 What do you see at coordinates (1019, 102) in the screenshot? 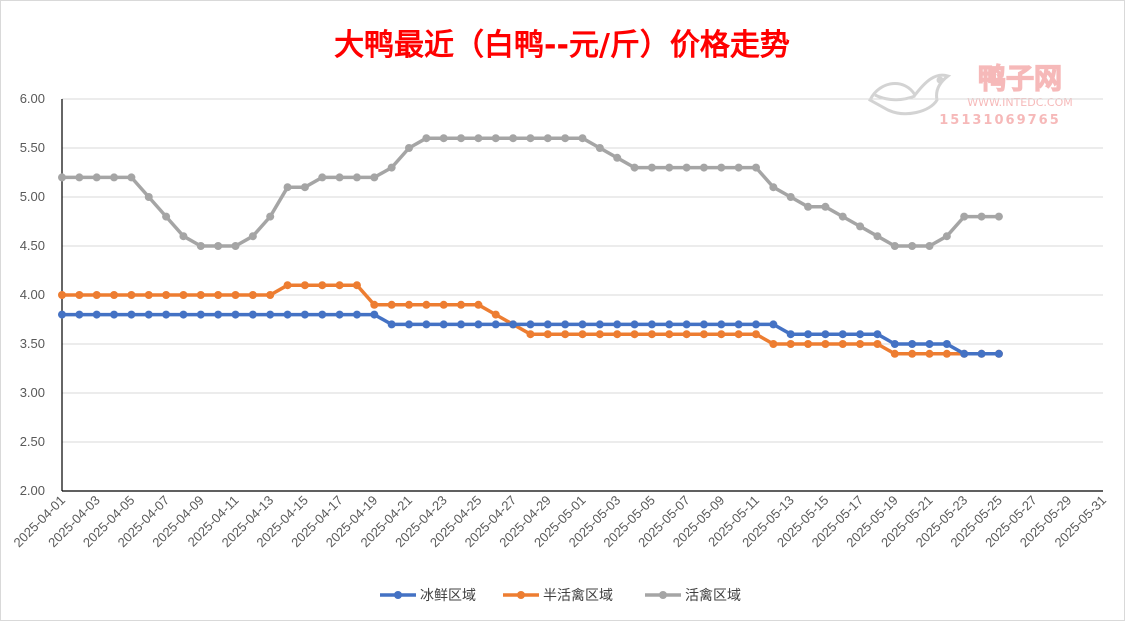
I see `watermark-site: WWW.INTEDC.COM` at bounding box center [1019, 102].